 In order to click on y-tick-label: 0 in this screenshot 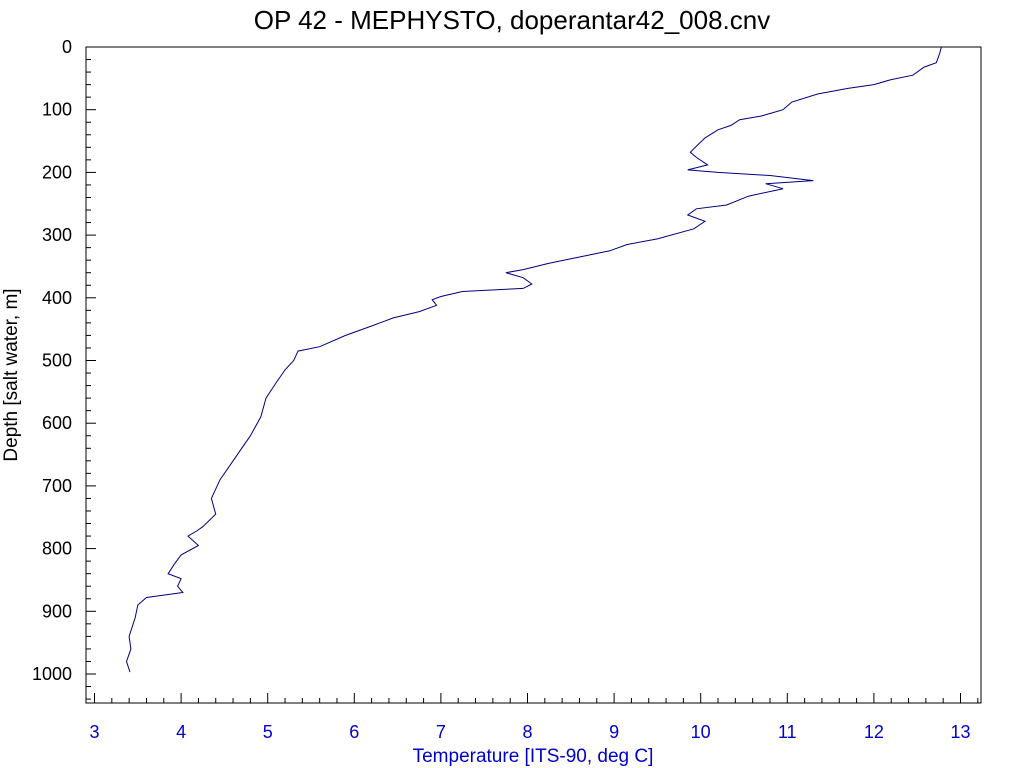, I will do `click(67, 47)`.